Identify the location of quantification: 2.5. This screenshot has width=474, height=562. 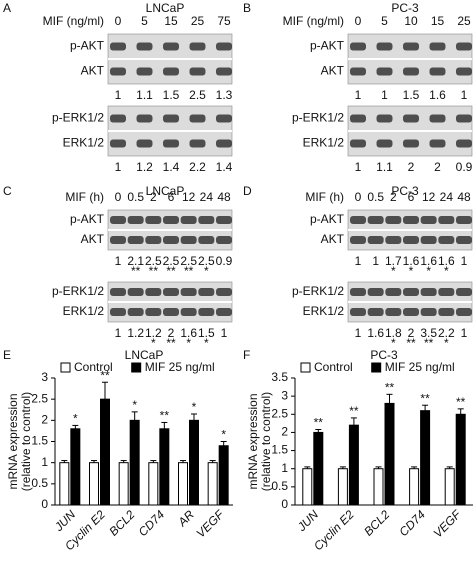
(188, 261).